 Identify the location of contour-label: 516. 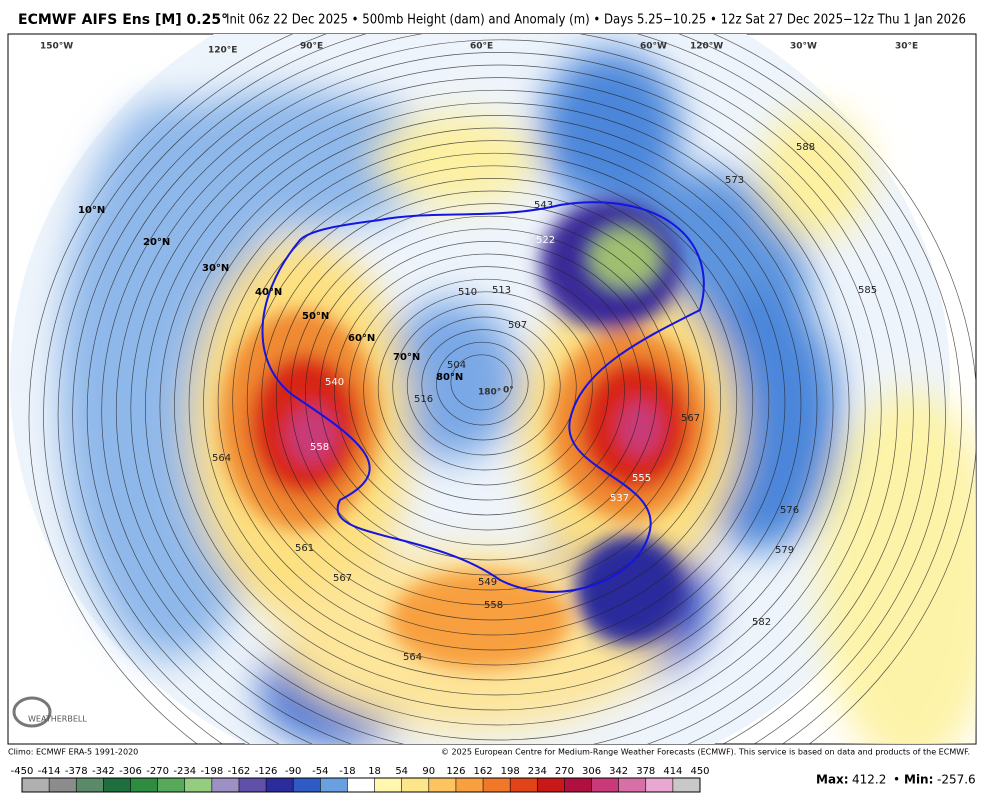
(423, 399).